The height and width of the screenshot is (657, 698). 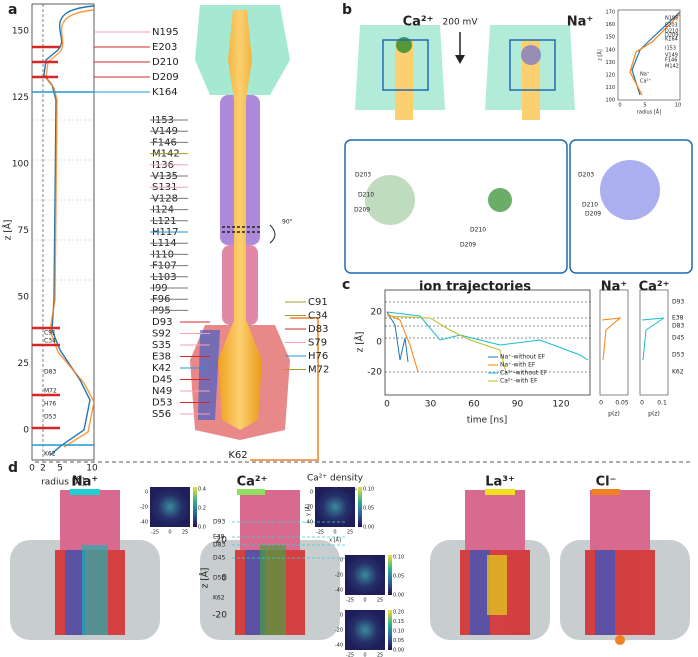 What do you see at coordinates (671, 40) in the screenshot?
I see `residue-label: K164` at bounding box center [671, 40].